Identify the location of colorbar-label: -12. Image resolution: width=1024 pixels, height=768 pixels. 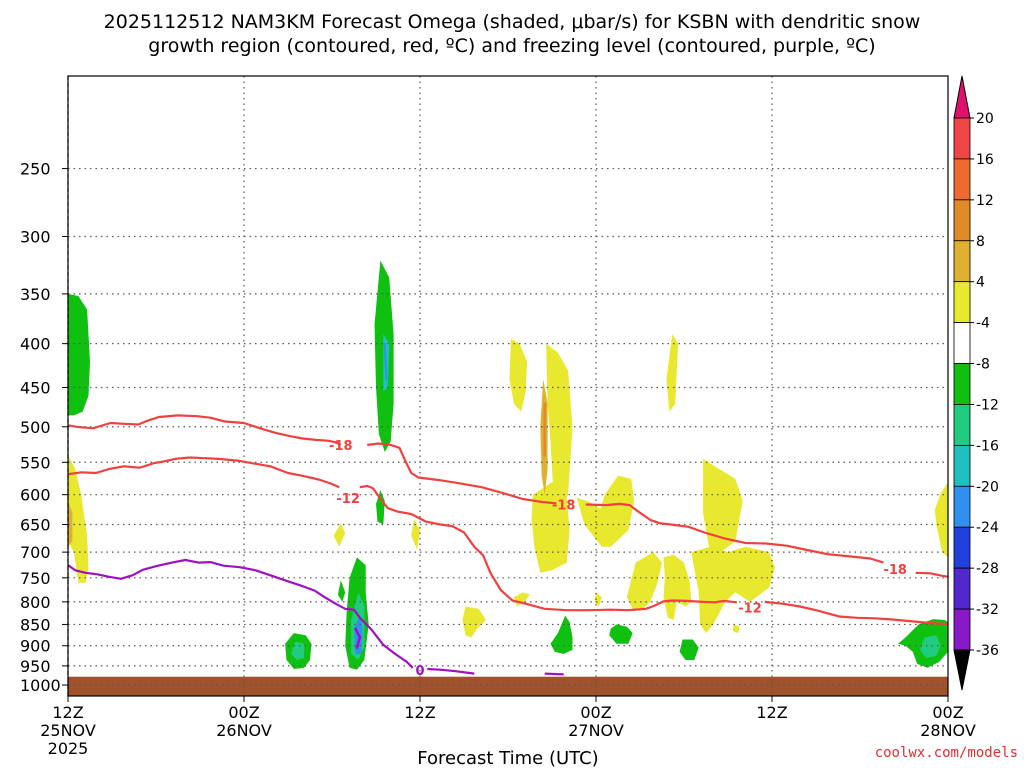
(987, 405).